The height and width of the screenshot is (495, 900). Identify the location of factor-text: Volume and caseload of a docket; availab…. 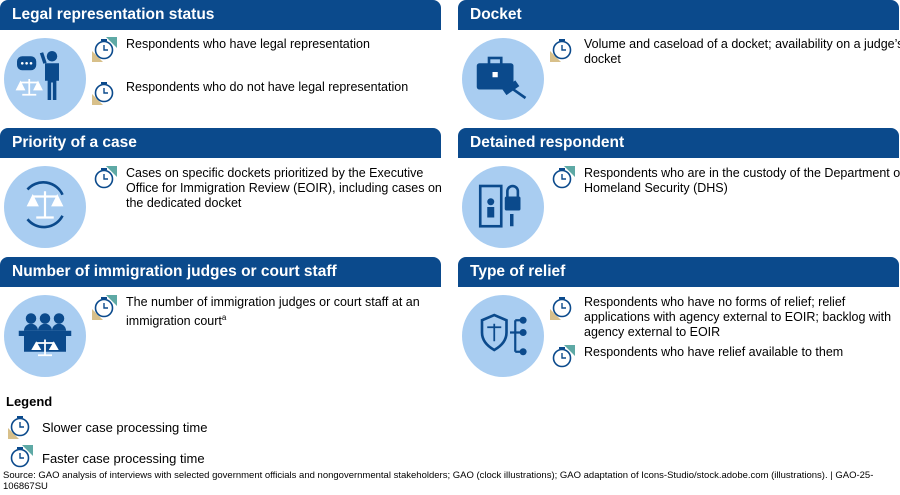
(742, 51).